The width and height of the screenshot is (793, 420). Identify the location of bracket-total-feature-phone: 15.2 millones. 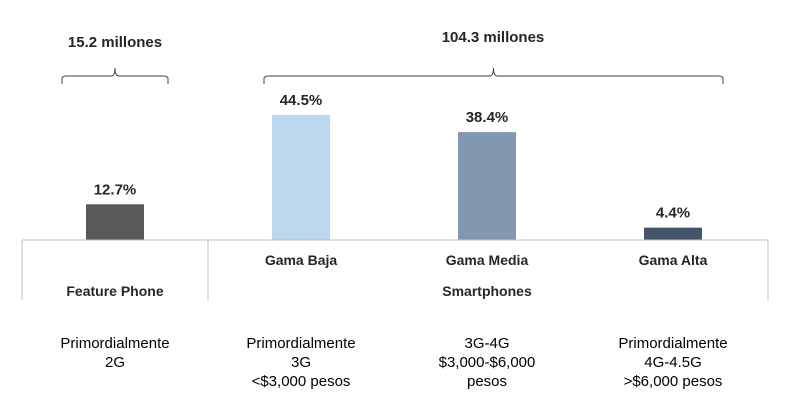
(115, 42).